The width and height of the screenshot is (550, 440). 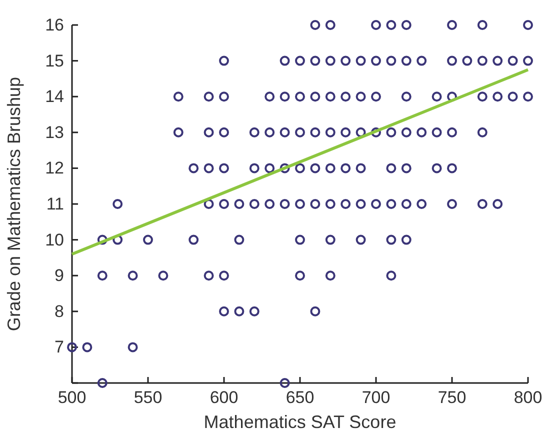 I want to click on y-tick-label: 11, so click(x=55, y=204).